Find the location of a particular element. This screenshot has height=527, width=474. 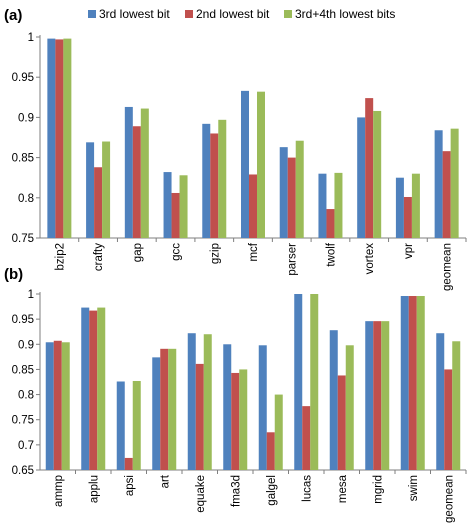

category-label-parser: parser is located at coordinates (293, 259).